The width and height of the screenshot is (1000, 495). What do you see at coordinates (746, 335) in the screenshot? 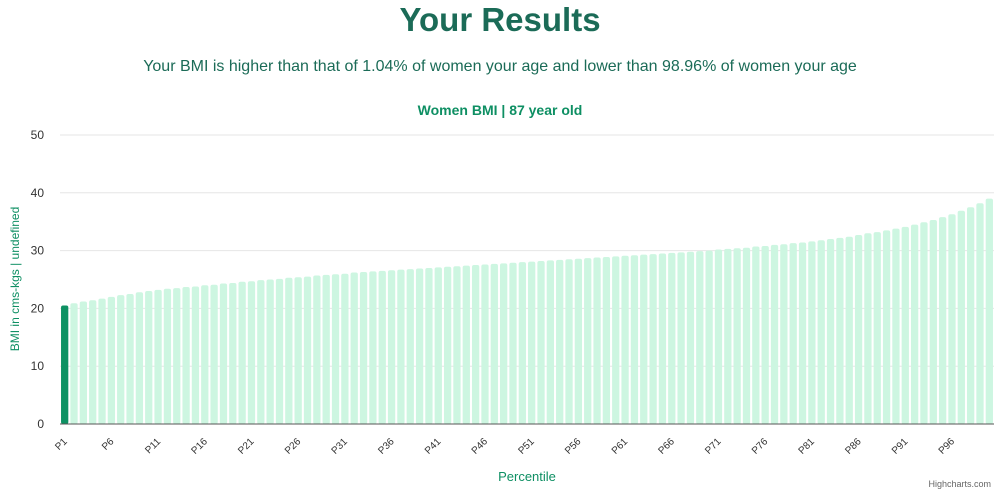
I see `bar-p74` at bounding box center [746, 335].